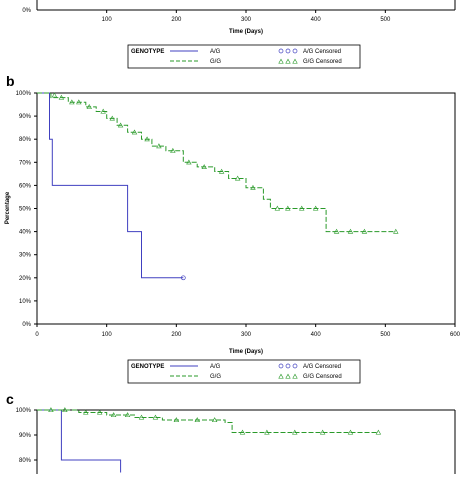 This screenshot has width=474, height=479. I want to click on panel-b-legend-ag-censored-label: A/G Censored, so click(322, 367).